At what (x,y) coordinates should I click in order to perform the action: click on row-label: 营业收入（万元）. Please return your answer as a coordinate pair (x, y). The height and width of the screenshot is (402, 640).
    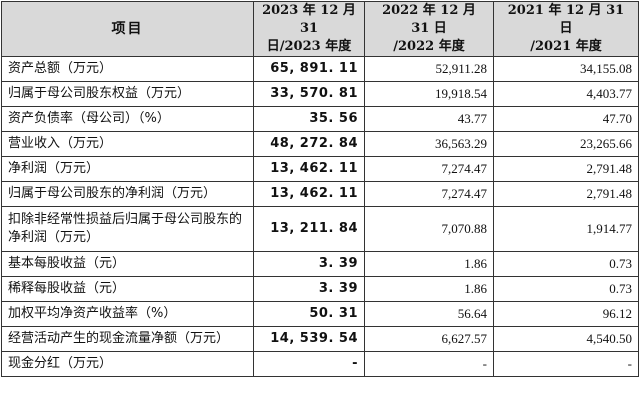
    Looking at the image, I should click on (127, 144).